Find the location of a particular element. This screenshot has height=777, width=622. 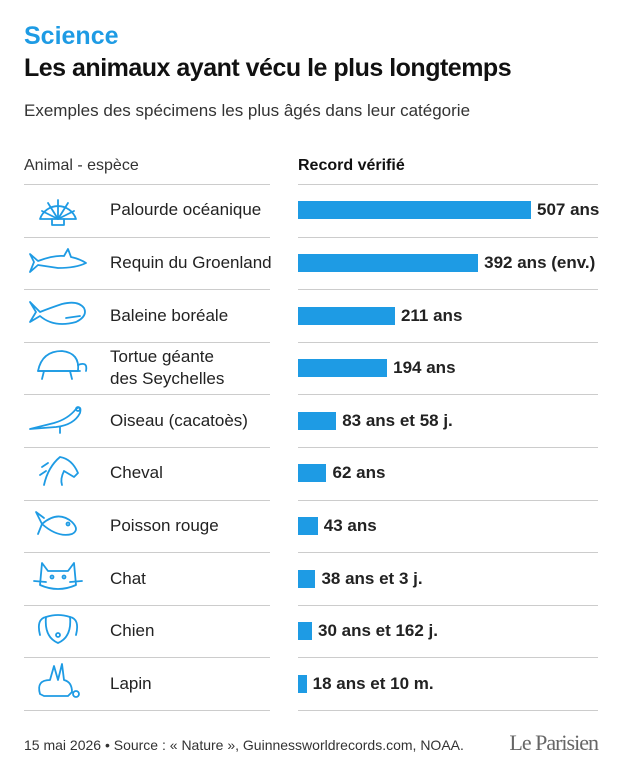

value-label: 30 ans et 162 j. is located at coordinates (378, 631).